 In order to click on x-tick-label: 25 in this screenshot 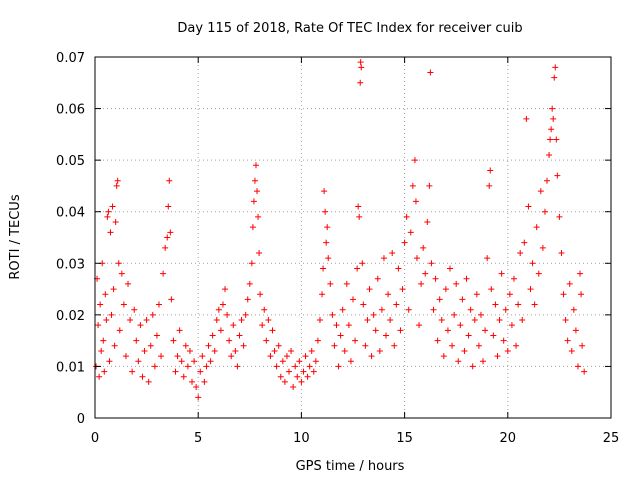, I will do `click(611, 438)`.